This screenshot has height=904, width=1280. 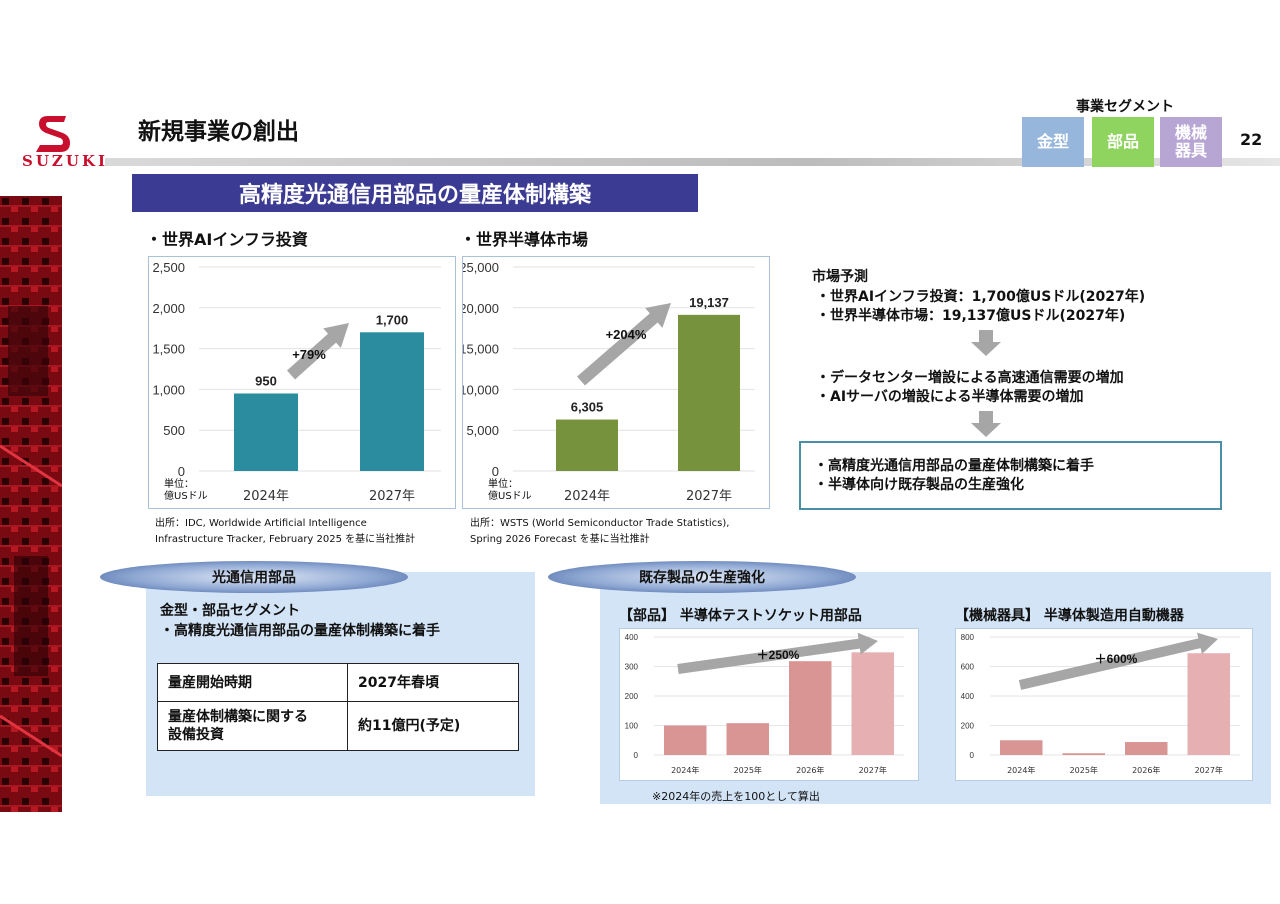 What do you see at coordinates (168, 389) in the screenshot?
I see `y-tick-label: 1,000` at bounding box center [168, 389].